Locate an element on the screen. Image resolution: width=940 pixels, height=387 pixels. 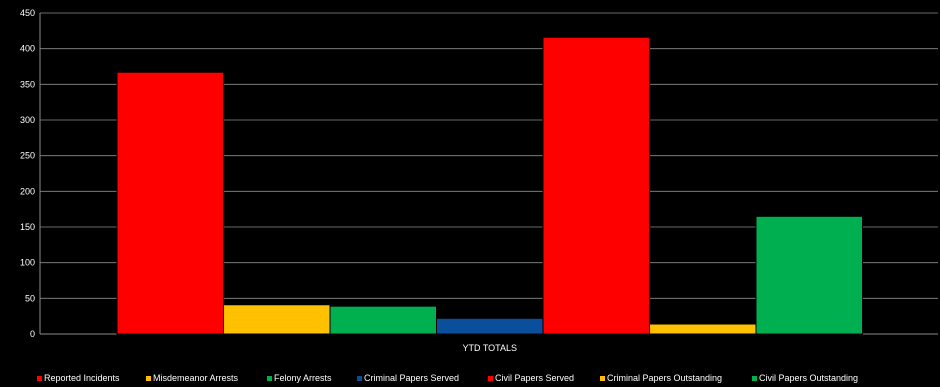
legend-item: Civil Papers Served is located at coordinates (531, 378).